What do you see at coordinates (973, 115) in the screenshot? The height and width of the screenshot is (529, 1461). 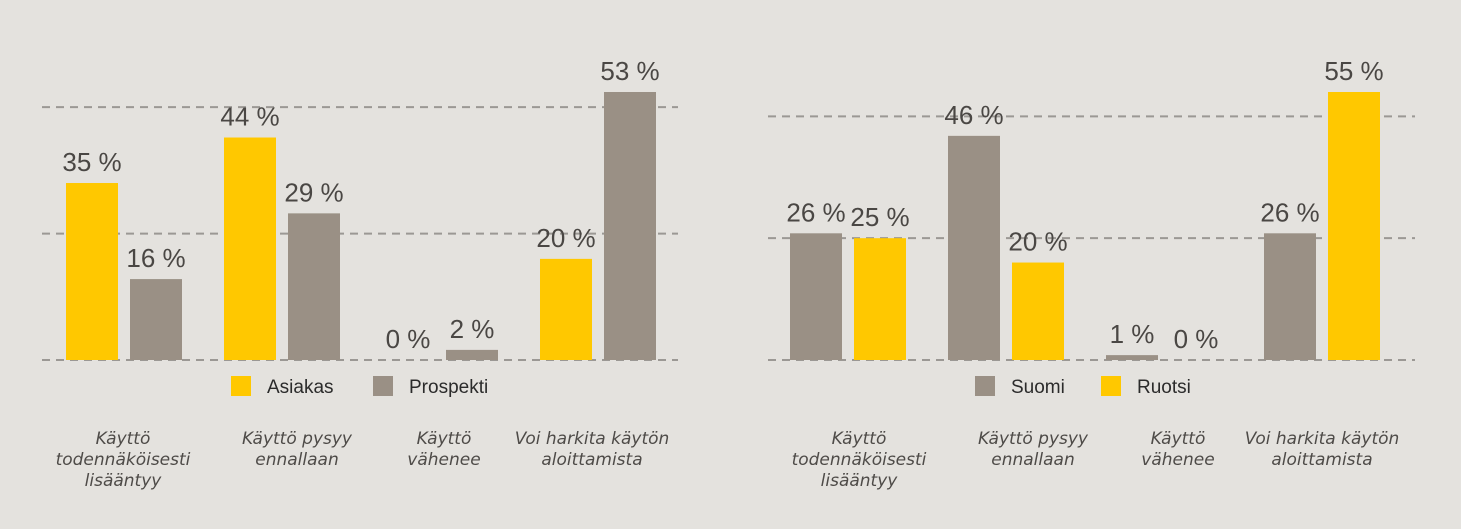 I see `data-label: 46 %` at bounding box center [973, 115].